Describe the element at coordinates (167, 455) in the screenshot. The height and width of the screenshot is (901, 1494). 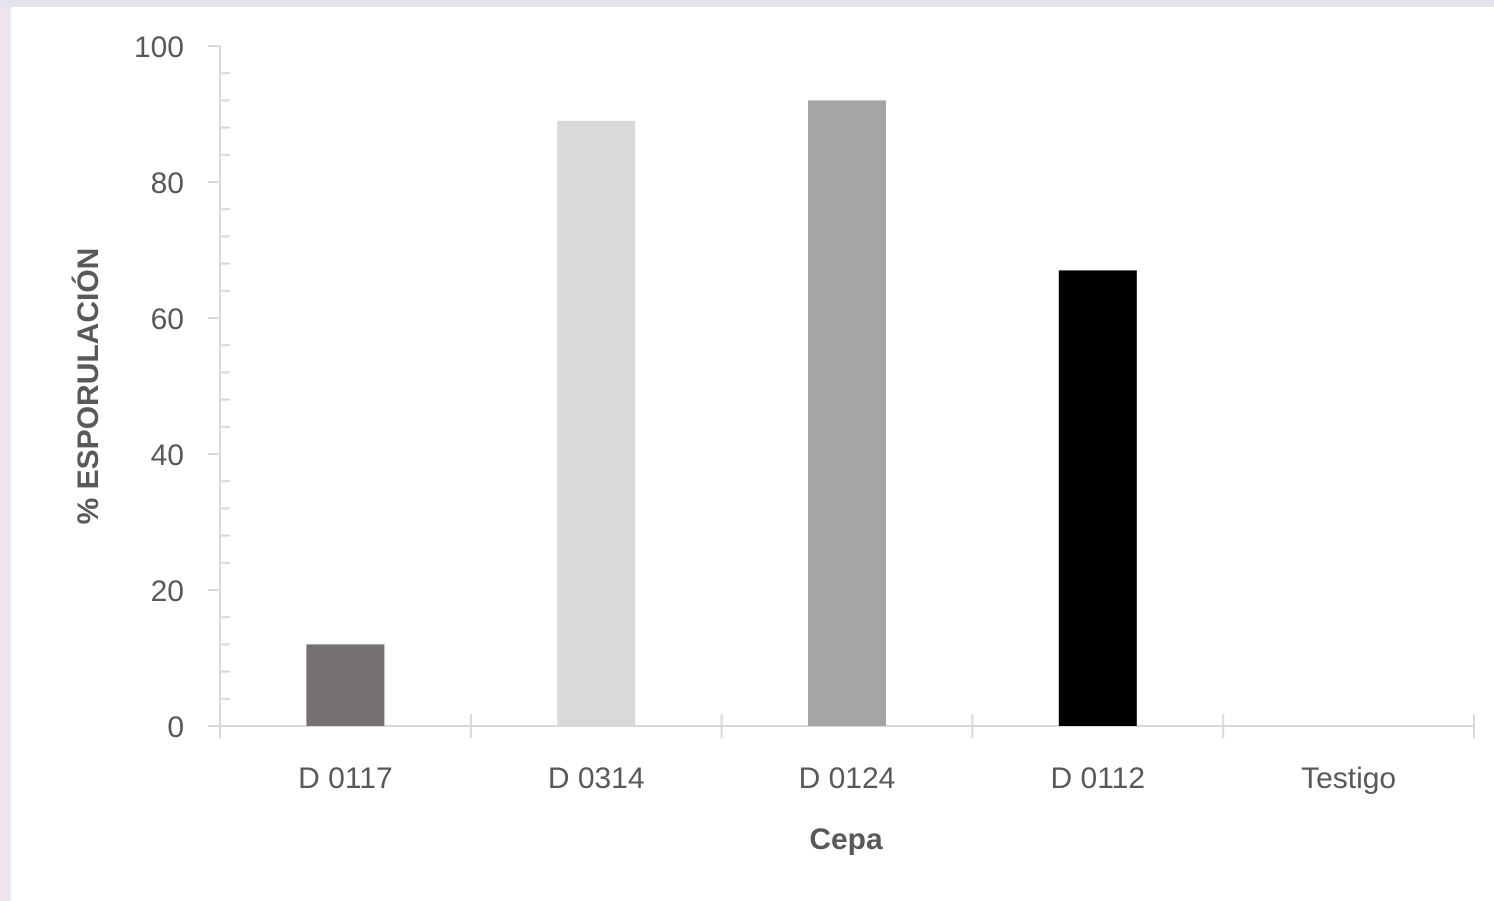
I see `y-tick-label: 40` at that location.